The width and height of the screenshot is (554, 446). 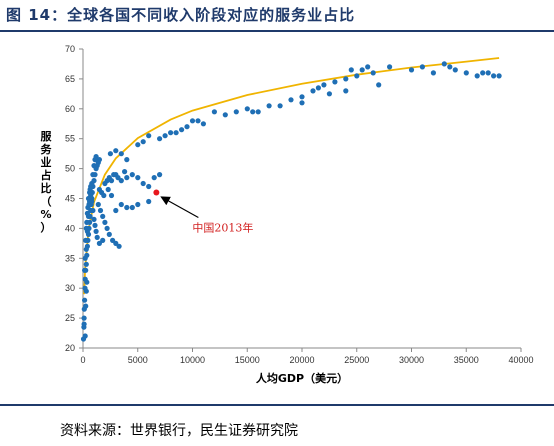 What do you see at coordinates (70, 258) in the screenshot?
I see `y-tick-label: 35` at bounding box center [70, 258].